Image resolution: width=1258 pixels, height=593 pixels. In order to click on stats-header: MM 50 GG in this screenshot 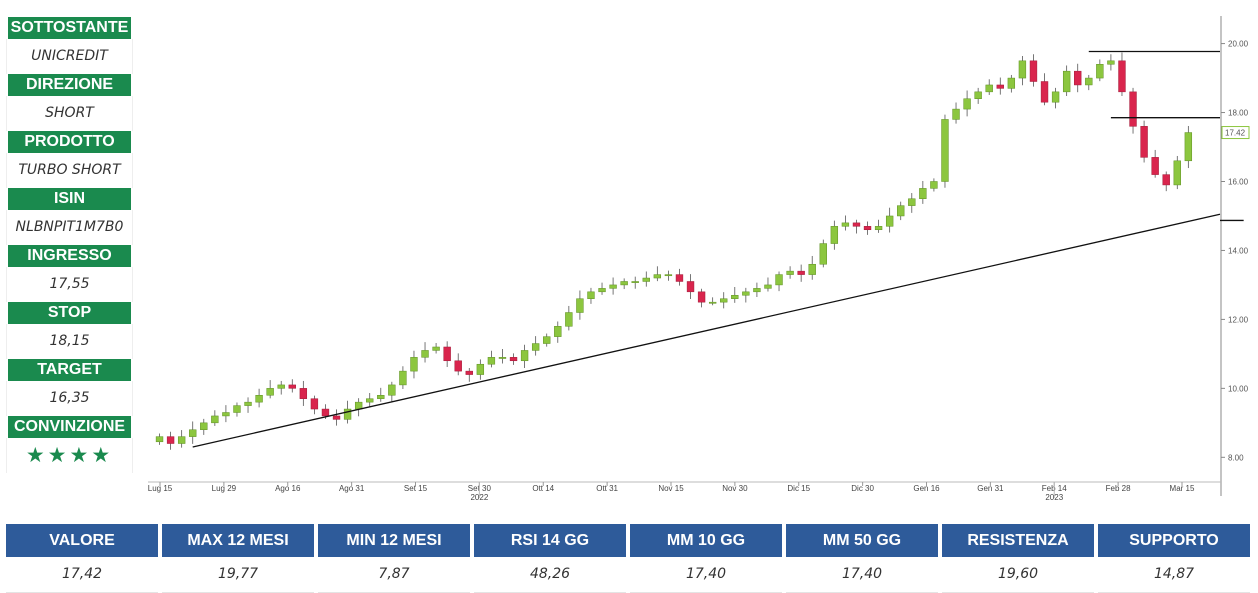, I will do `click(862, 540)`.